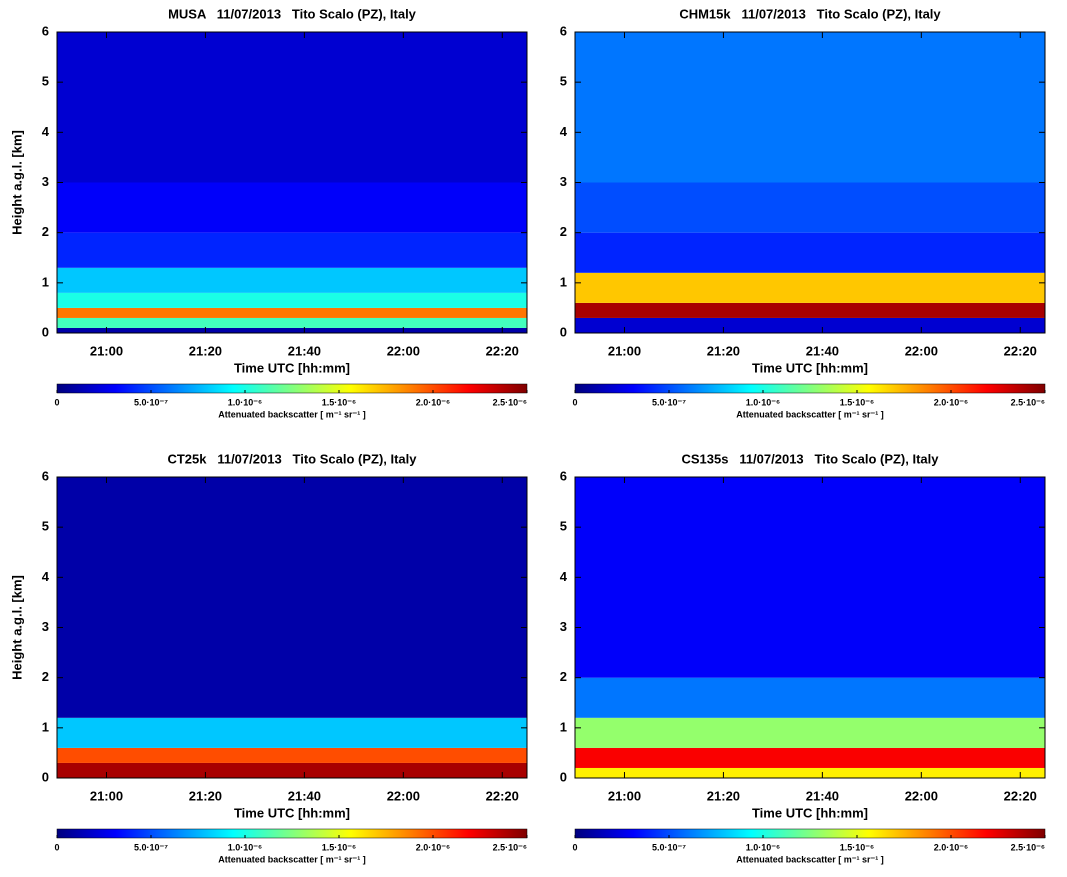 The width and height of the screenshot is (1067, 877). I want to click on panel-title: CS135s 11/07/2013 Tito Scalo (PZ), Italy, so click(811, 458).